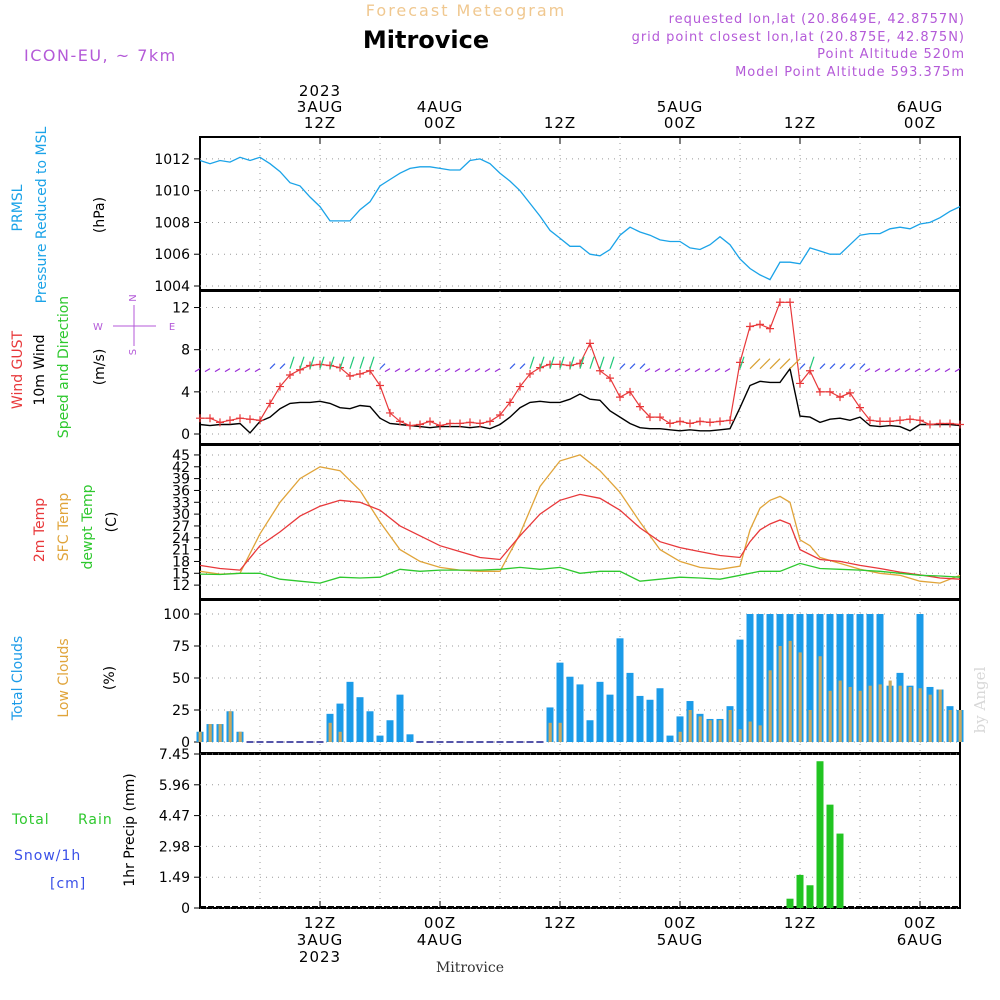 The width and height of the screenshot is (1000, 1000). I want to click on snow-label: Snow/1h, so click(47, 856).